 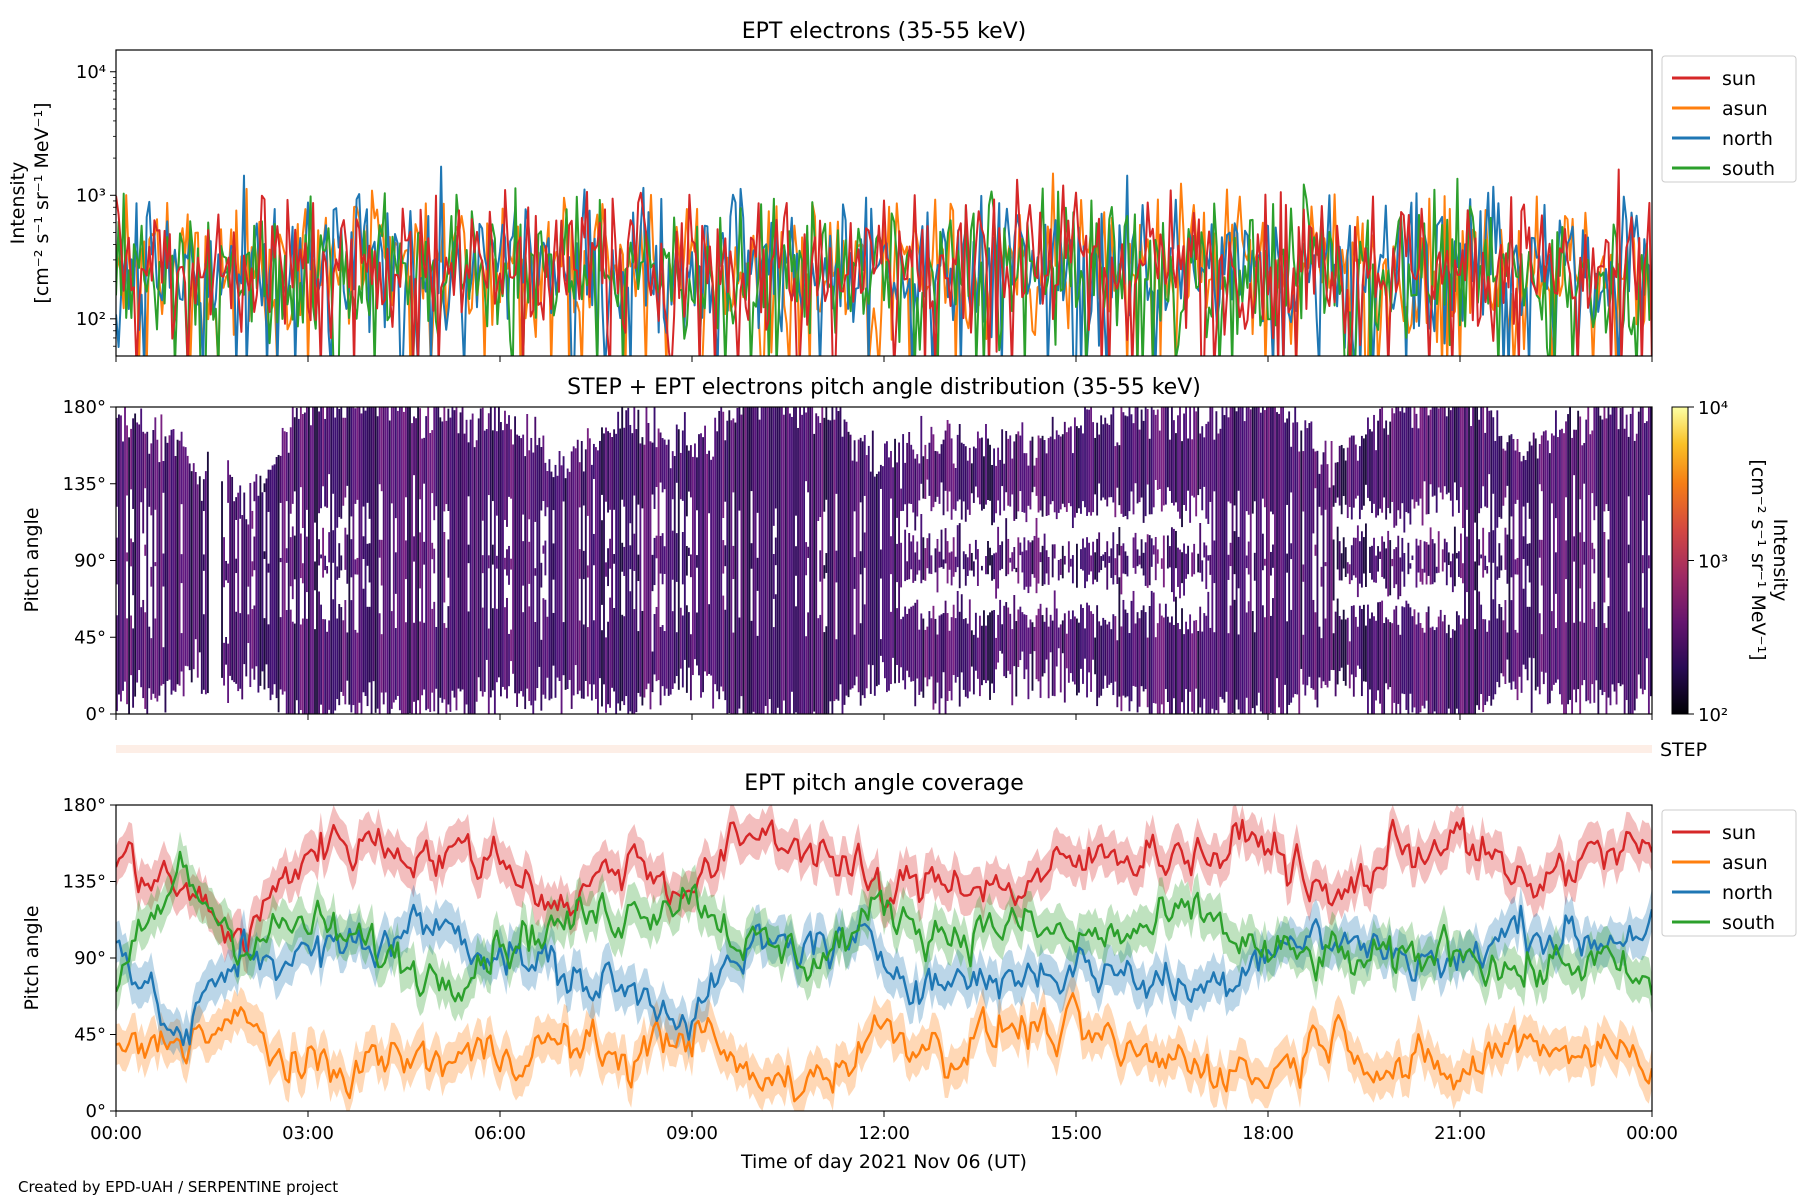 What do you see at coordinates (884, 359) in the screenshot?
I see `panel1-xticks` at bounding box center [884, 359].